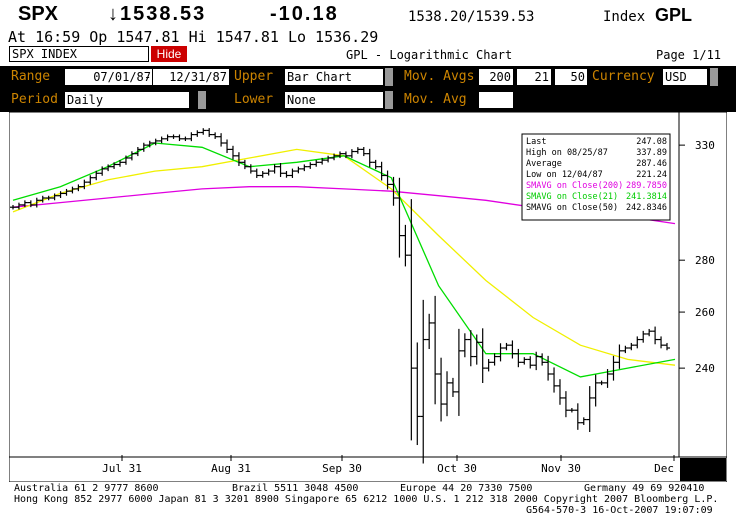 The image size is (736, 527). Describe the element at coordinates (685, 77) in the screenshot. I see `currency-select: USD` at that location.